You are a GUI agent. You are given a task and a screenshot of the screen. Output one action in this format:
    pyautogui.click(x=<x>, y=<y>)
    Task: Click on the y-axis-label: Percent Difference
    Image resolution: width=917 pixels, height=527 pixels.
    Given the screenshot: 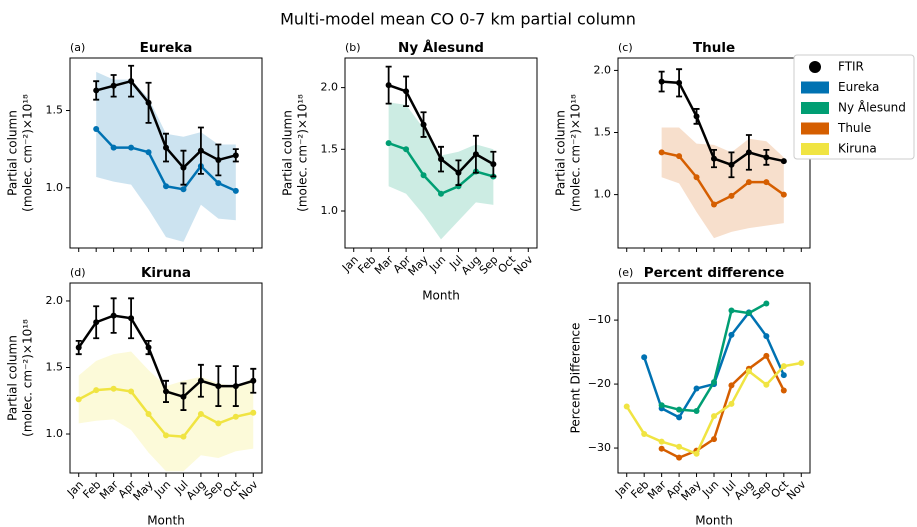 What is the action you would take?
    pyautogui.click(x=576, y=378)
    